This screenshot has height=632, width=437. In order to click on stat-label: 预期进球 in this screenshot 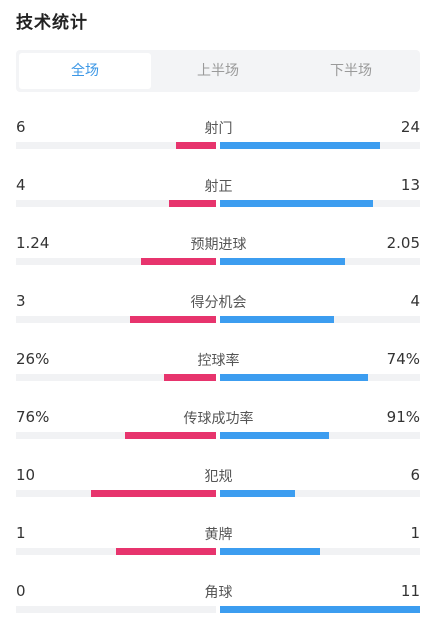, I will do `click(218, 245)`.